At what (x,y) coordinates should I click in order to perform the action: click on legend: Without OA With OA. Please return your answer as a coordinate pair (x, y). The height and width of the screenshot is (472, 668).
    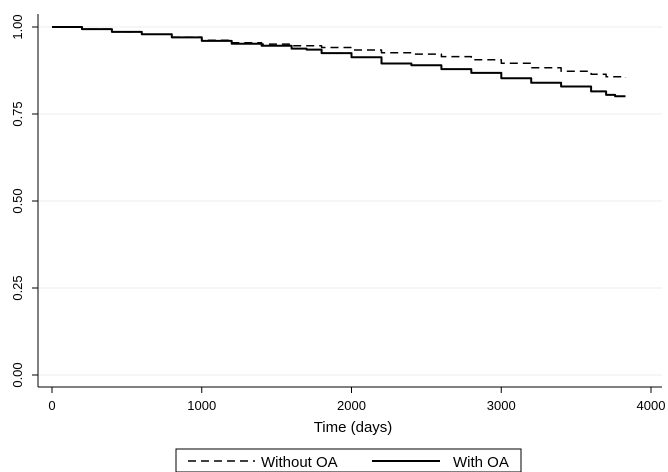
    Looking at the image, I should click on (348, 460).